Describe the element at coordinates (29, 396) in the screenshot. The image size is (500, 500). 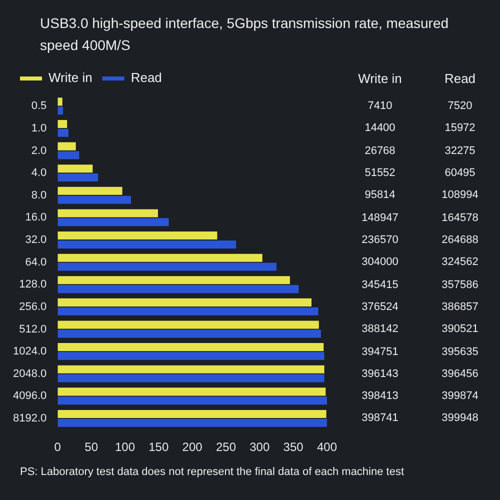
I see `y-tick-label: 4096.0` at that location.